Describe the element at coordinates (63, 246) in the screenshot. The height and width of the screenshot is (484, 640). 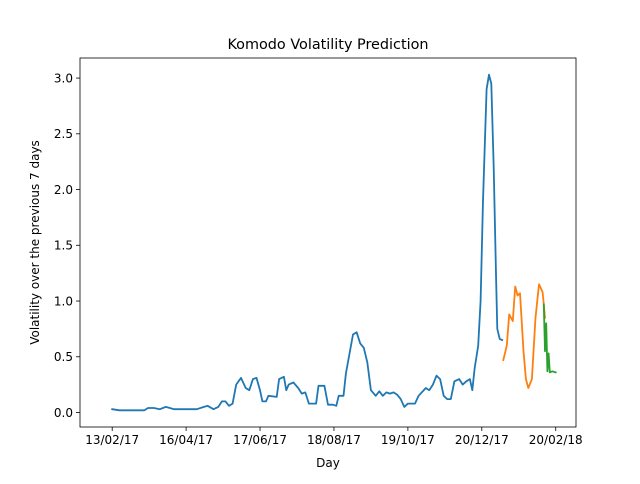
I see `y-tick-label: 1.5` at that location.